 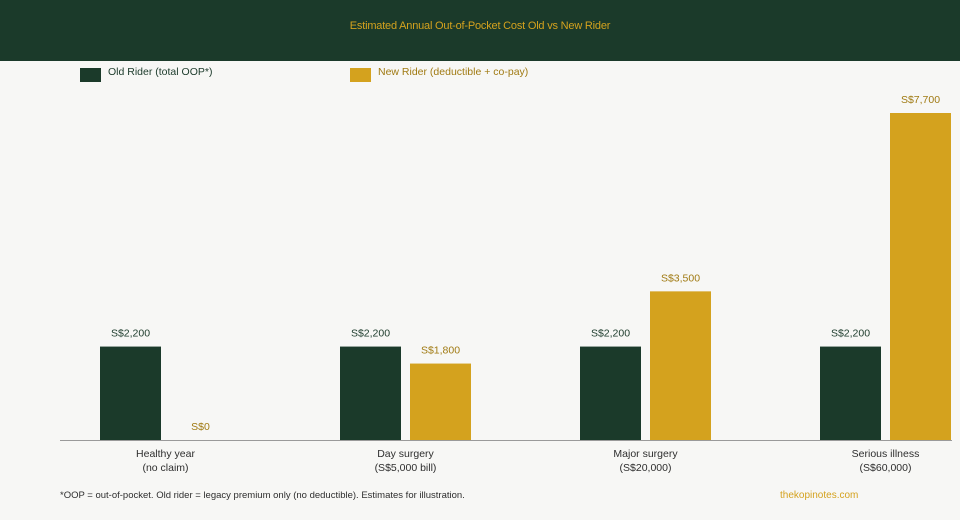 I want to click on x-tick-label-1: Day surgery (S$5,000 bill), so click(x=406, y=461).